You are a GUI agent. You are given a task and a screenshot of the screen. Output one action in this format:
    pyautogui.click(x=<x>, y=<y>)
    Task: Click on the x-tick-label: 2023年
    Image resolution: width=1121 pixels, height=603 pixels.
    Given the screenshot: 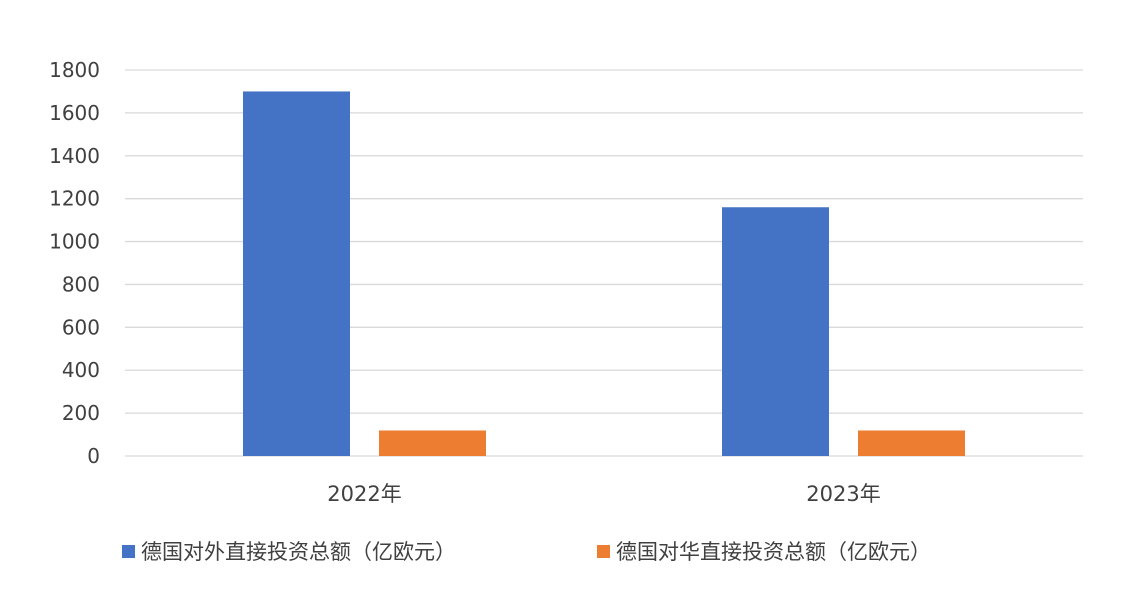 What is the action you would take?
    pyautogui.click(x=843, y=494)
    